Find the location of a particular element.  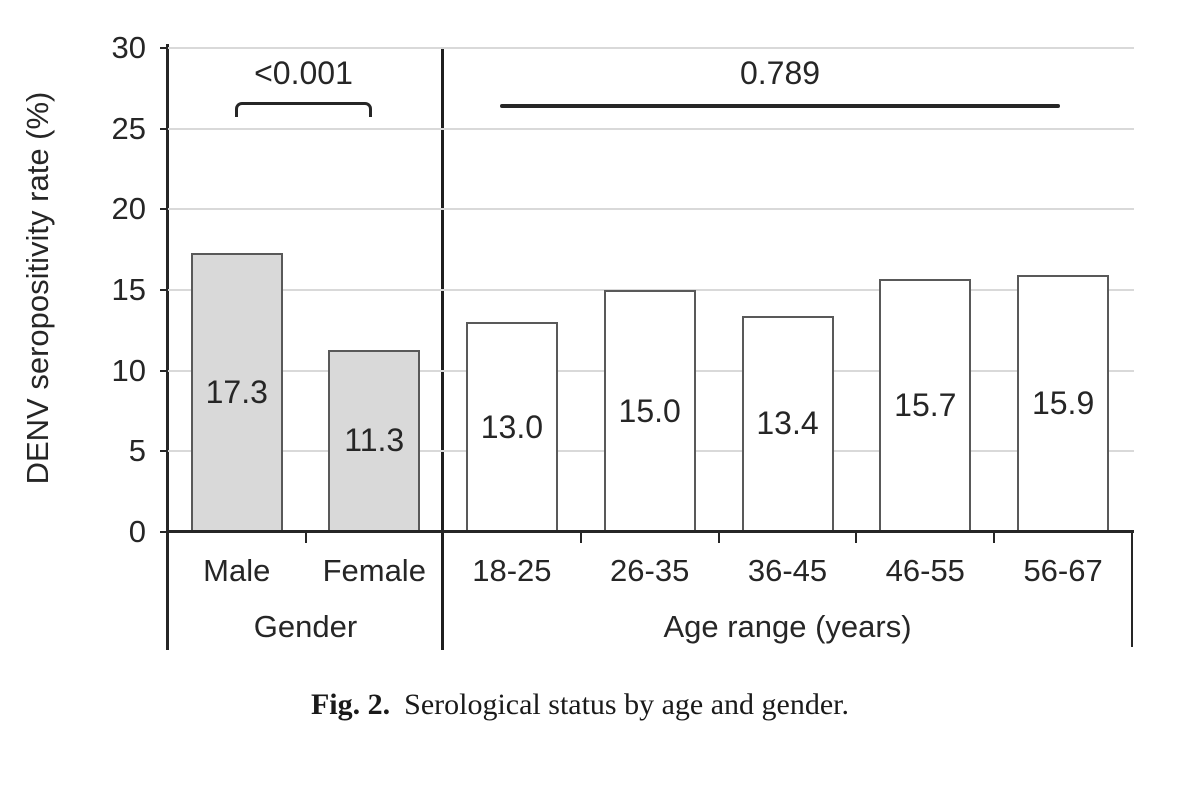

bar-18-25: 13.0 is located at coordinates (511, 427).